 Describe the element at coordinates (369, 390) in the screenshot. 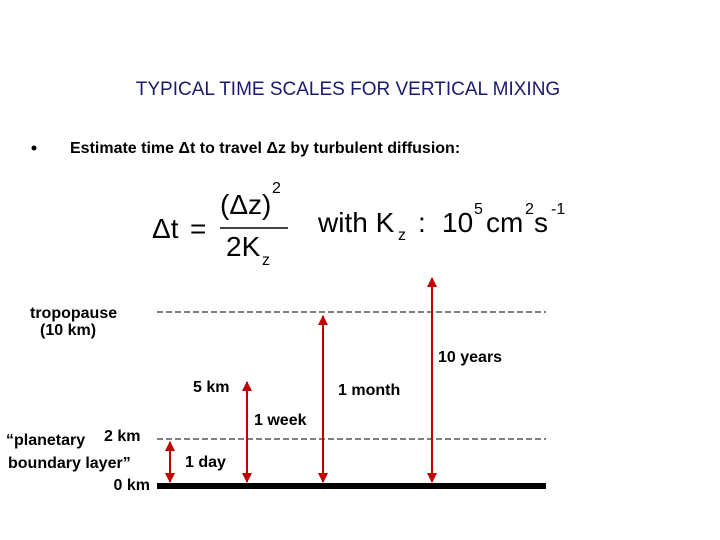

I see `time-label: 1 month` at that location.